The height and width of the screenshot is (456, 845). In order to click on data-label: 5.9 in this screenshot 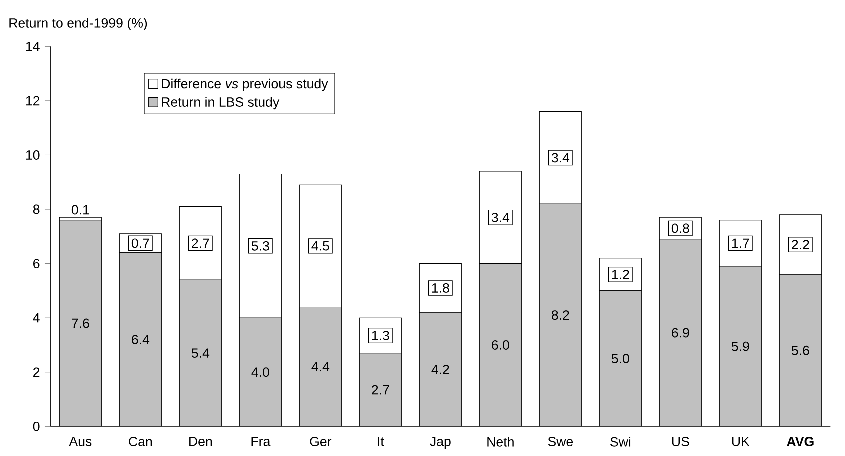, I will do `click(741, 347)`.